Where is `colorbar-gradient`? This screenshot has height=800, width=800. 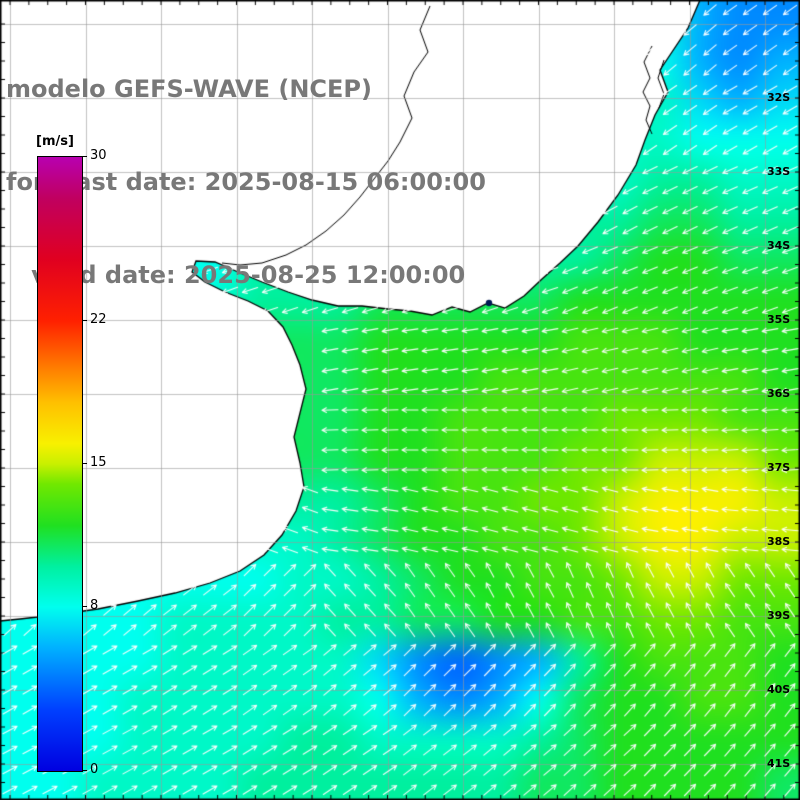 colorbar-gradient is located at coordinates (60, 464).